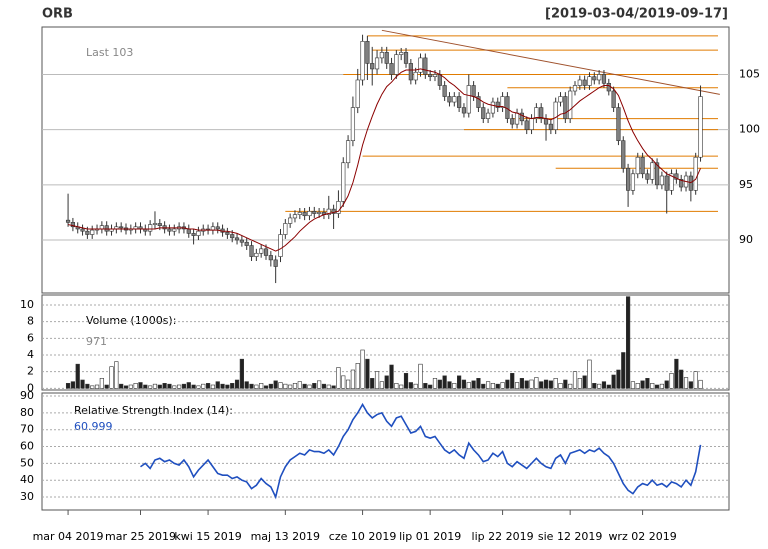  What do you see at coordinates (30, 387) in the screenshot?
I see `y-tick-label: 0` at bounding box center [30, 387].